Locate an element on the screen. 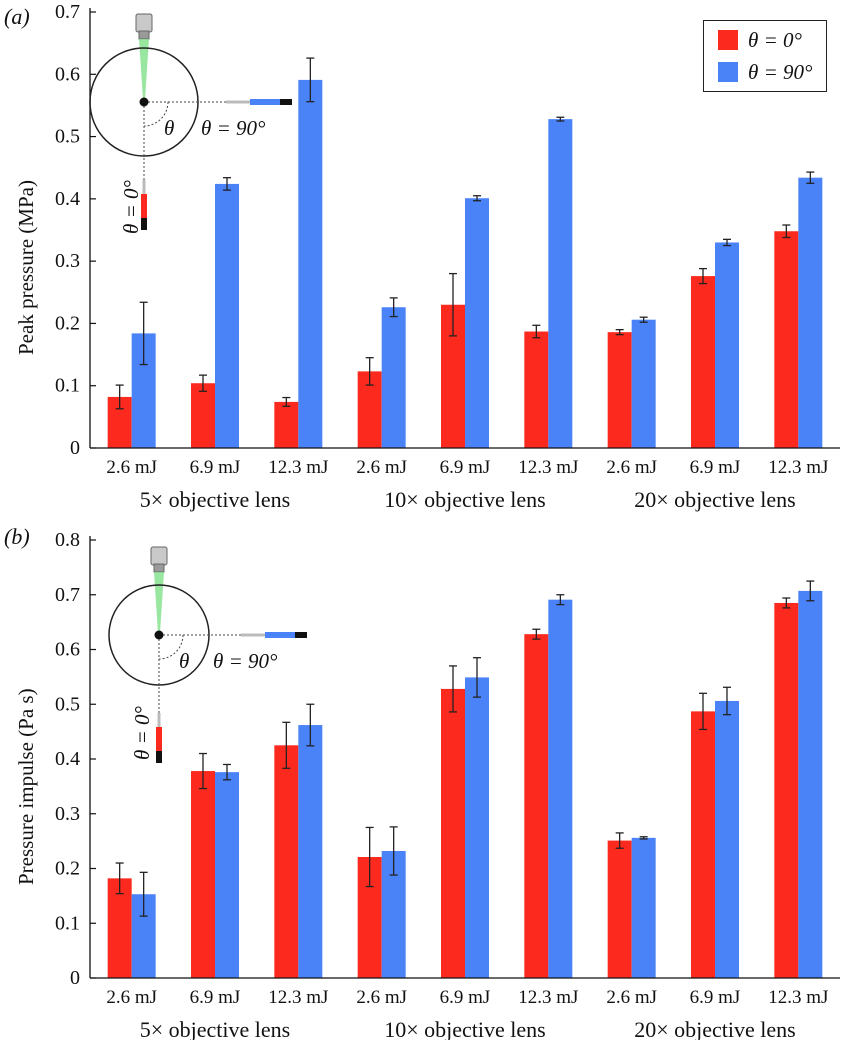 The image size is (850, 1040). legend-swatch-theta0 is located at coordinates (728, 40).